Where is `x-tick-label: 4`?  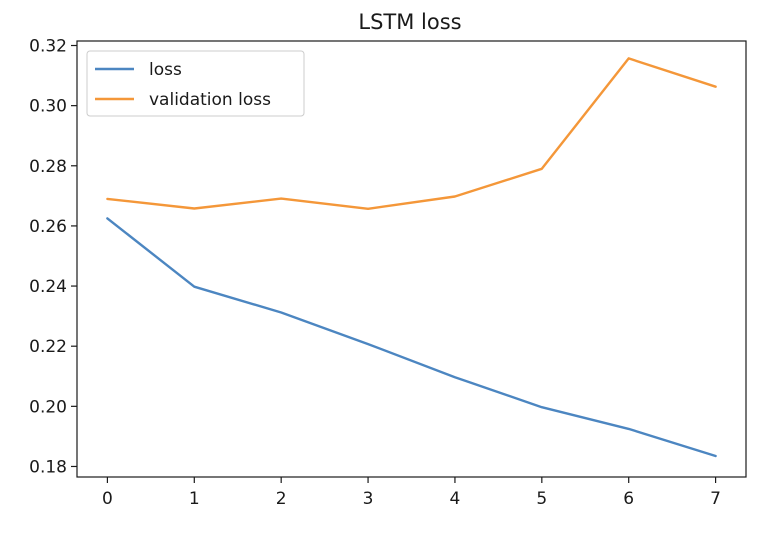
x-tick-label: 4 is located at coordinates (455, 499).